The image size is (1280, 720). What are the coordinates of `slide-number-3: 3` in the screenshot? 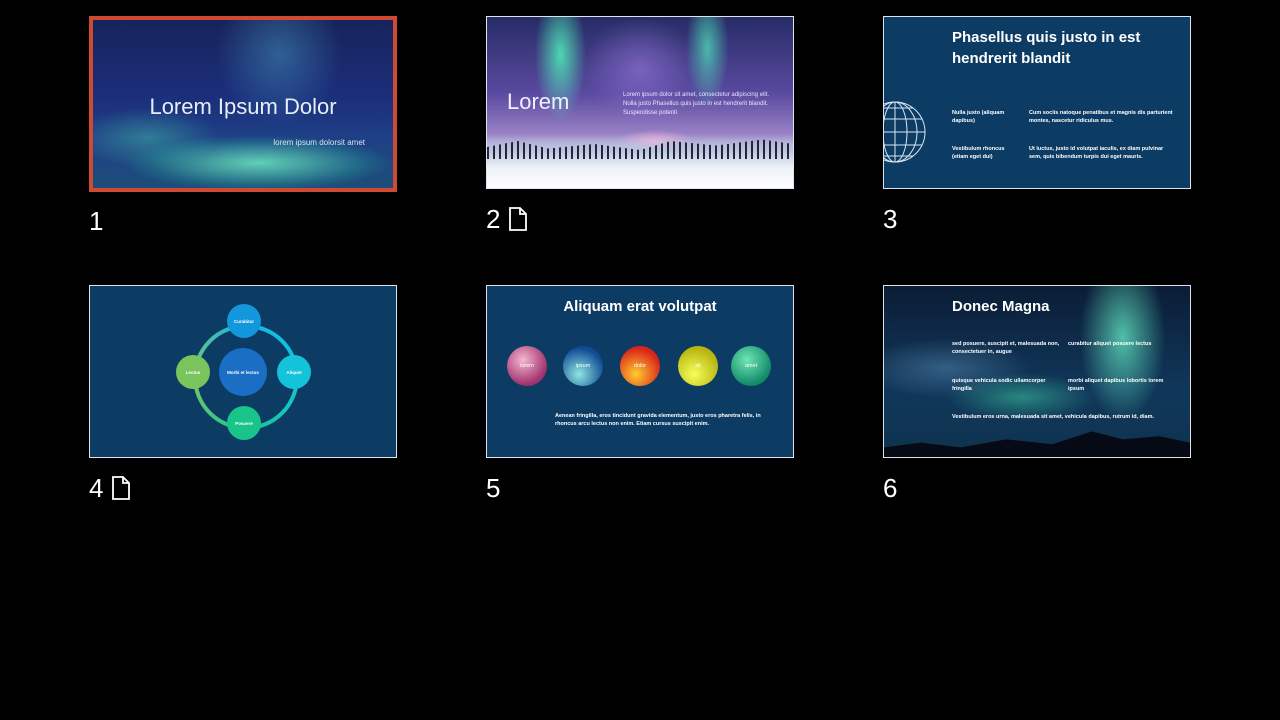 It's located at (890, 219).